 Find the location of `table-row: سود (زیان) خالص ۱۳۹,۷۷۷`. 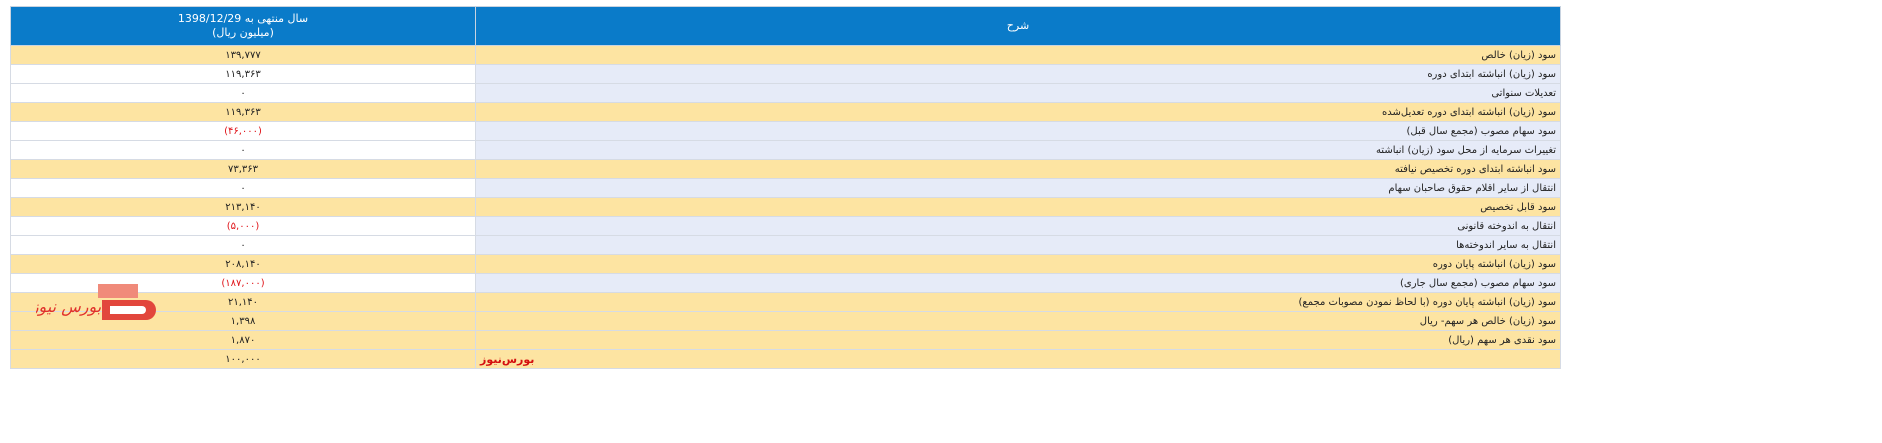

table-row: سود (زیان) خالص ۱۳۹,۷۷۷ is located at coordinates (785, 55).